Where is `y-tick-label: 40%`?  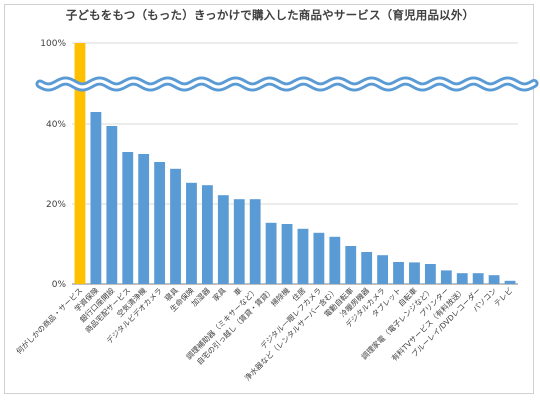 y-tick-label: 40% is located at coordinates (56, 125).